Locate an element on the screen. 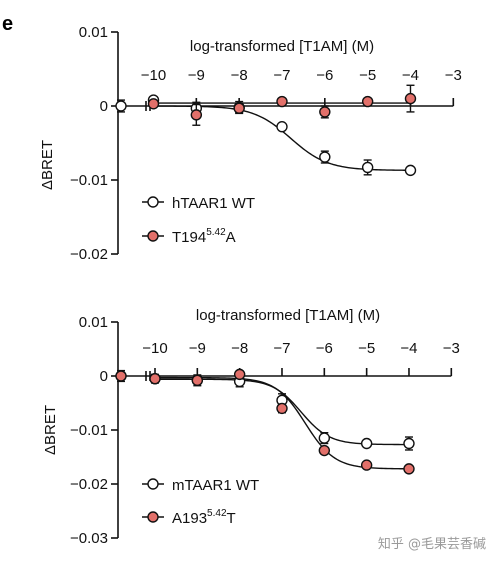  top-y-axis-title: ΔBRET is located at coordinates (47, 165).